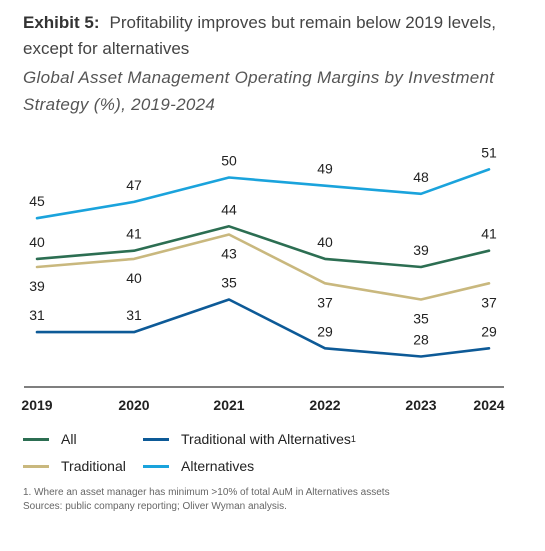  Describe the element at coordinates (420, 405) in the screenshot. I see `x-tick-label: 2023` at that location.